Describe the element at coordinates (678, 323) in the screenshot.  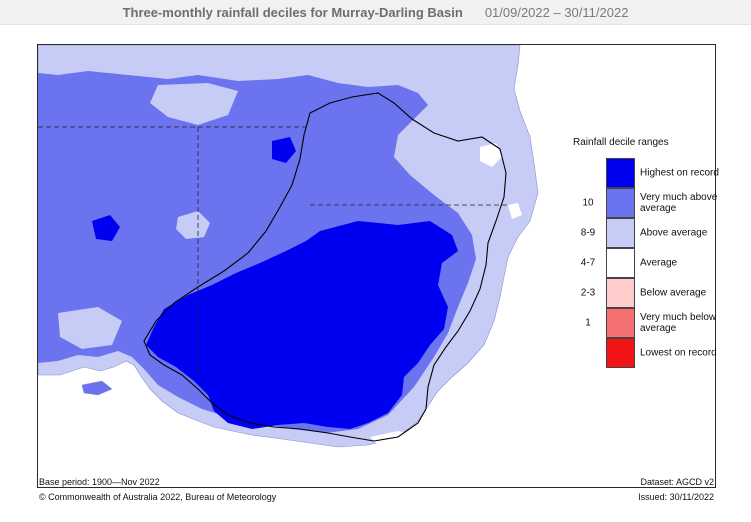
I see `legend-label: Very much below average` at that location.